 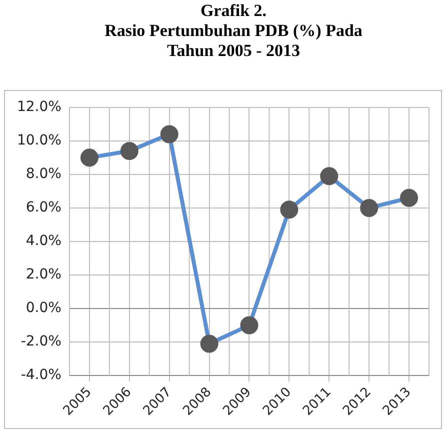 What do you see at coordinates (234, 31) in the screenshot?
I see `chart-title: Grafik 2. Rasio Pertumbuhan PDB (%) Pada Tahun 2005 - 2013` at bounding box center [234, 31].